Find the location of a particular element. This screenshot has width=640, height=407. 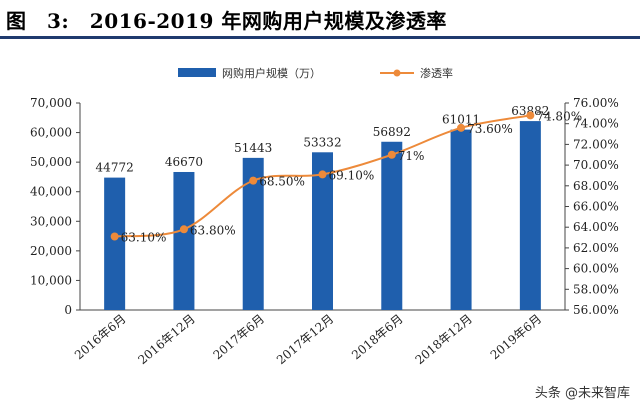

x-tick-label: 2016年6月 is located at coordinates (100, 337).